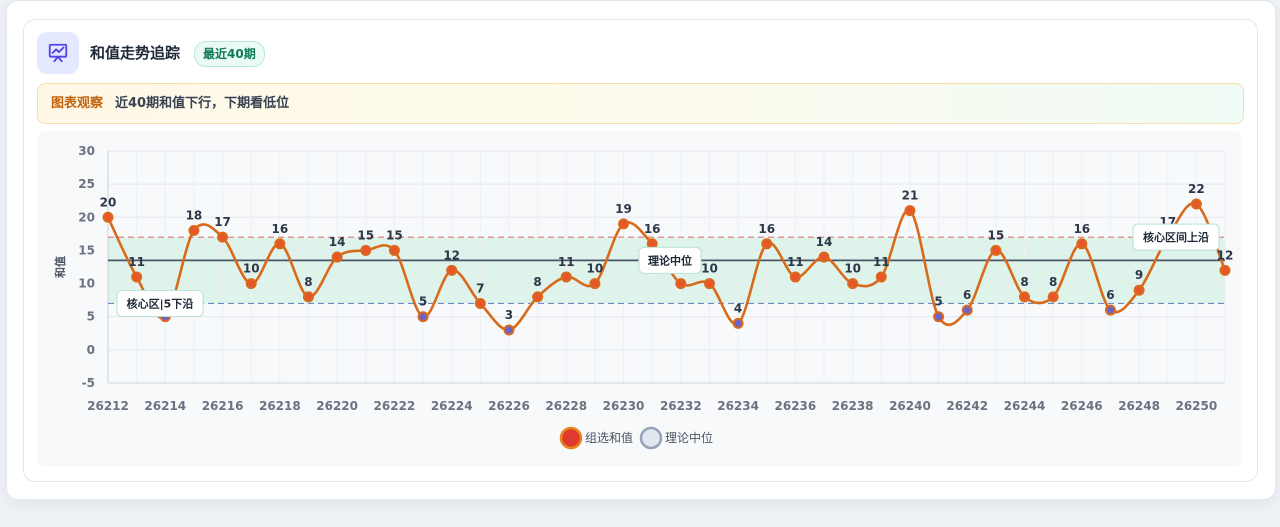 The height and width of the screenshot is (527, 1280). I want to click on reference-callout-text: 核心区|5下沿, so click(160, 303).